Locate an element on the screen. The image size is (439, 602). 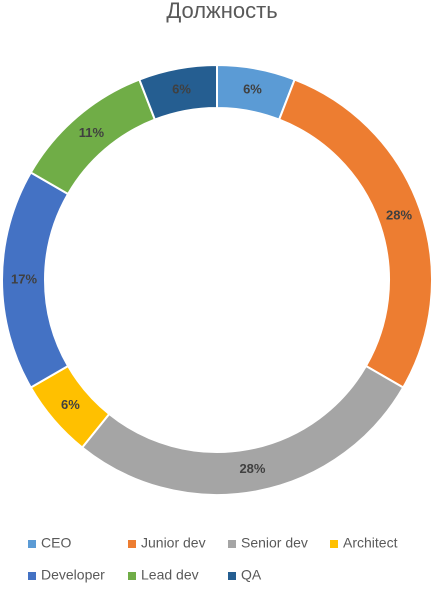
donut-slice is located at coordinates (178, 92).